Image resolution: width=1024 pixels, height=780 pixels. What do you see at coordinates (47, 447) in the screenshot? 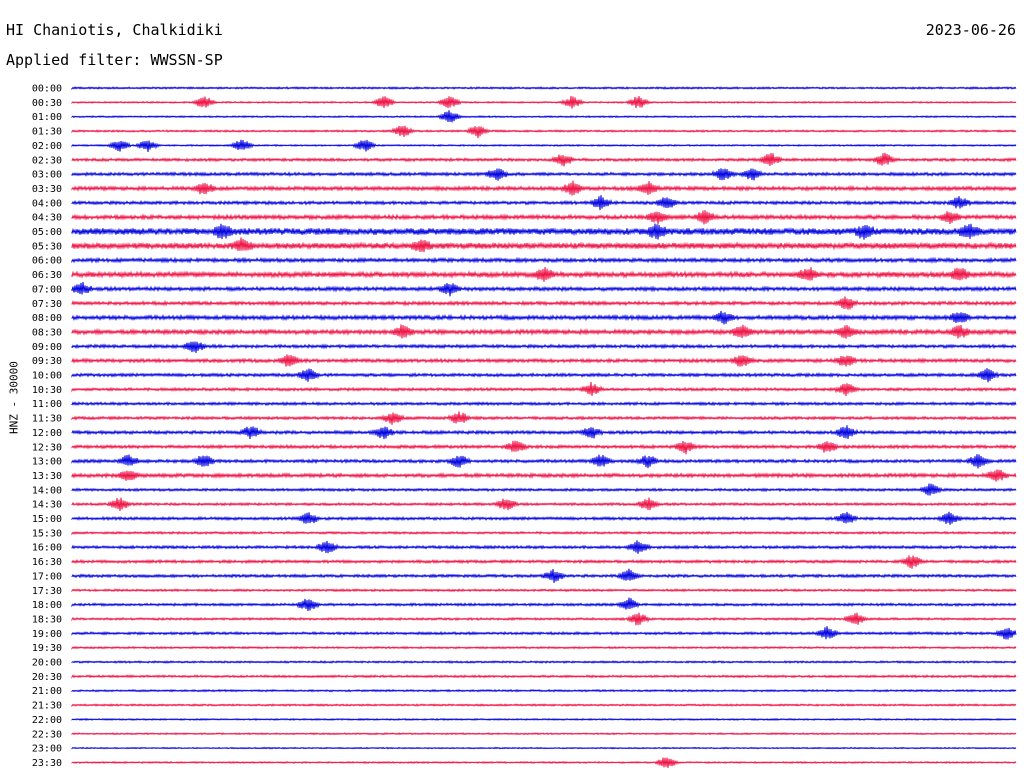
I see `time-row-label: 12:30` at bounding box center [47, 447].